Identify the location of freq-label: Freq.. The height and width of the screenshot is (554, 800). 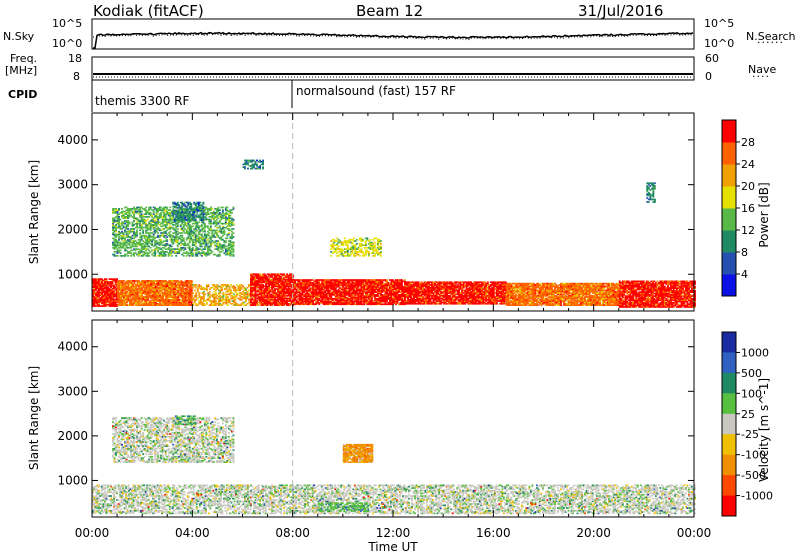
(24, 58).